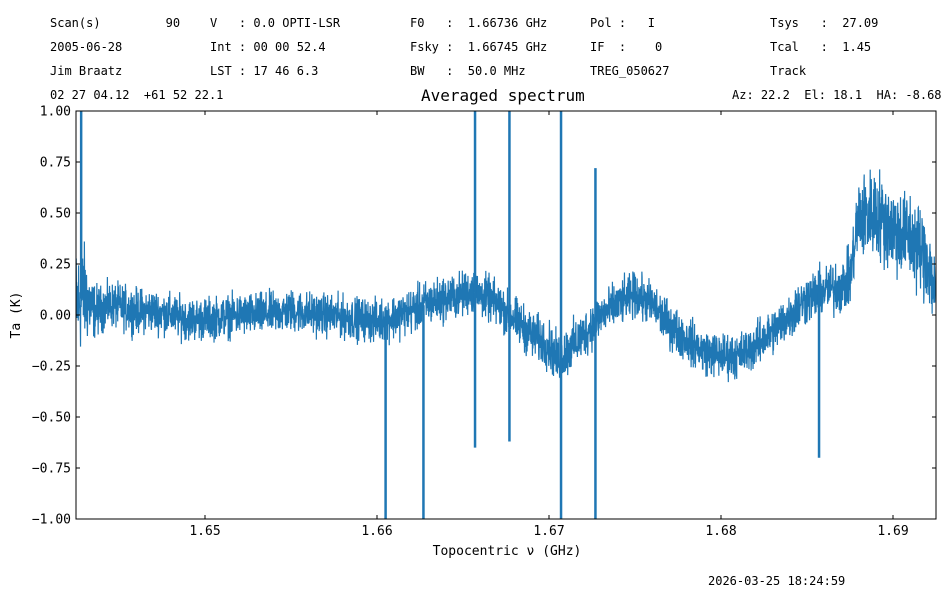  Describe the element at coordinates (55, 316) in the screenshot. I see `y-tick-label: 0.00` at that location.